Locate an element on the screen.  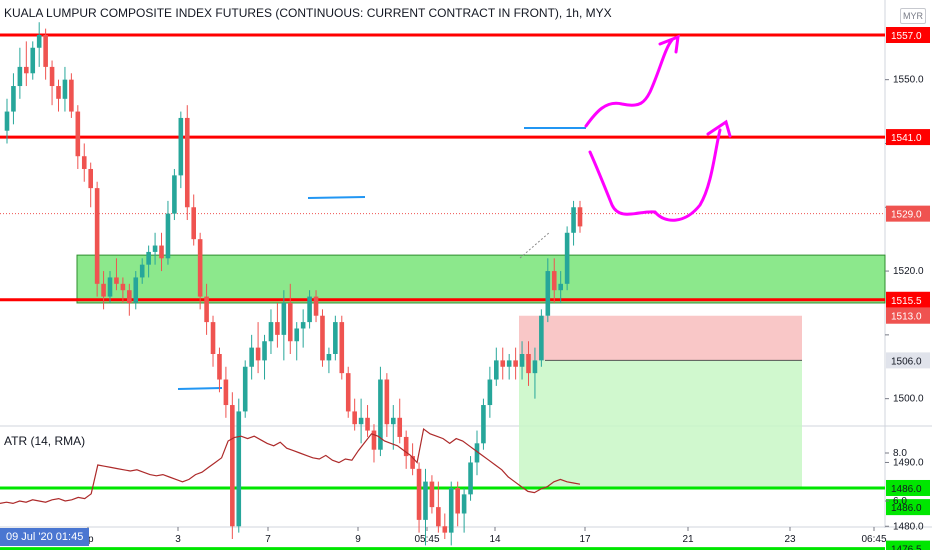
short-position-target-zone is located at coordinates (660, 424).